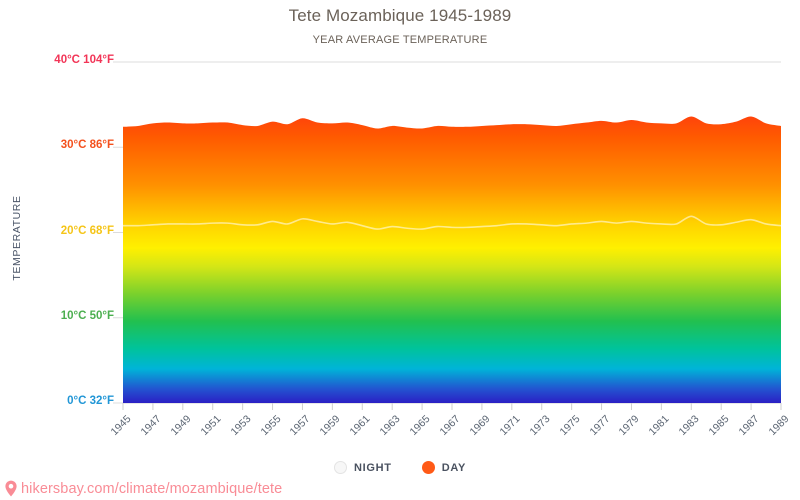  I want to click on y-axis-tick-label: 20°C 68°F, so click(87, 230).